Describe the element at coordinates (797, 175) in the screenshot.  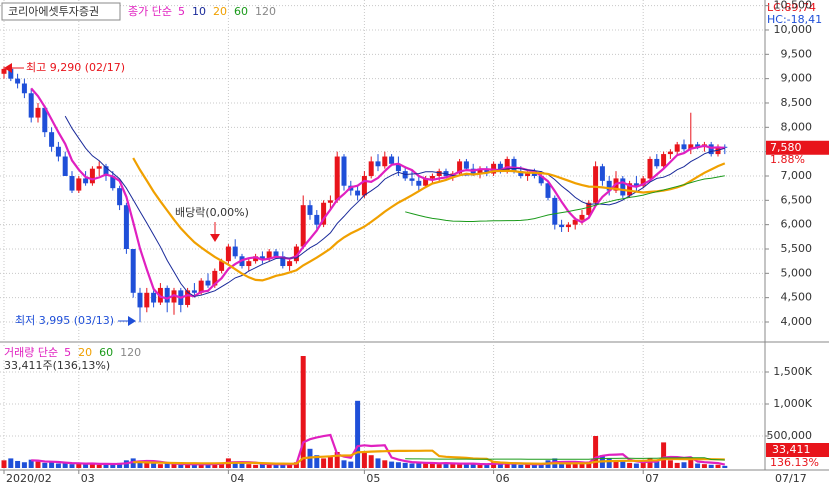
I see `y-tick-label: 7,000` at that location.